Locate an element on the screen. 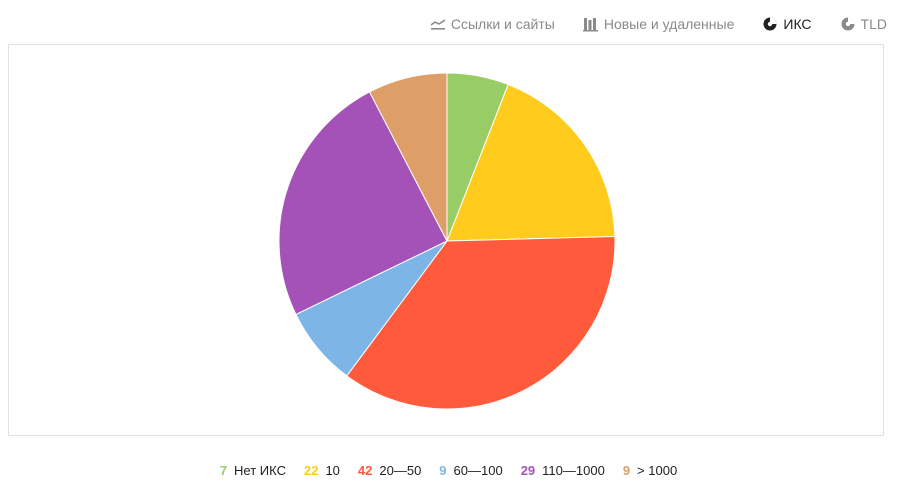  tab-new-and-removed: Новые и удаленные is located at coordinates (658, 24).